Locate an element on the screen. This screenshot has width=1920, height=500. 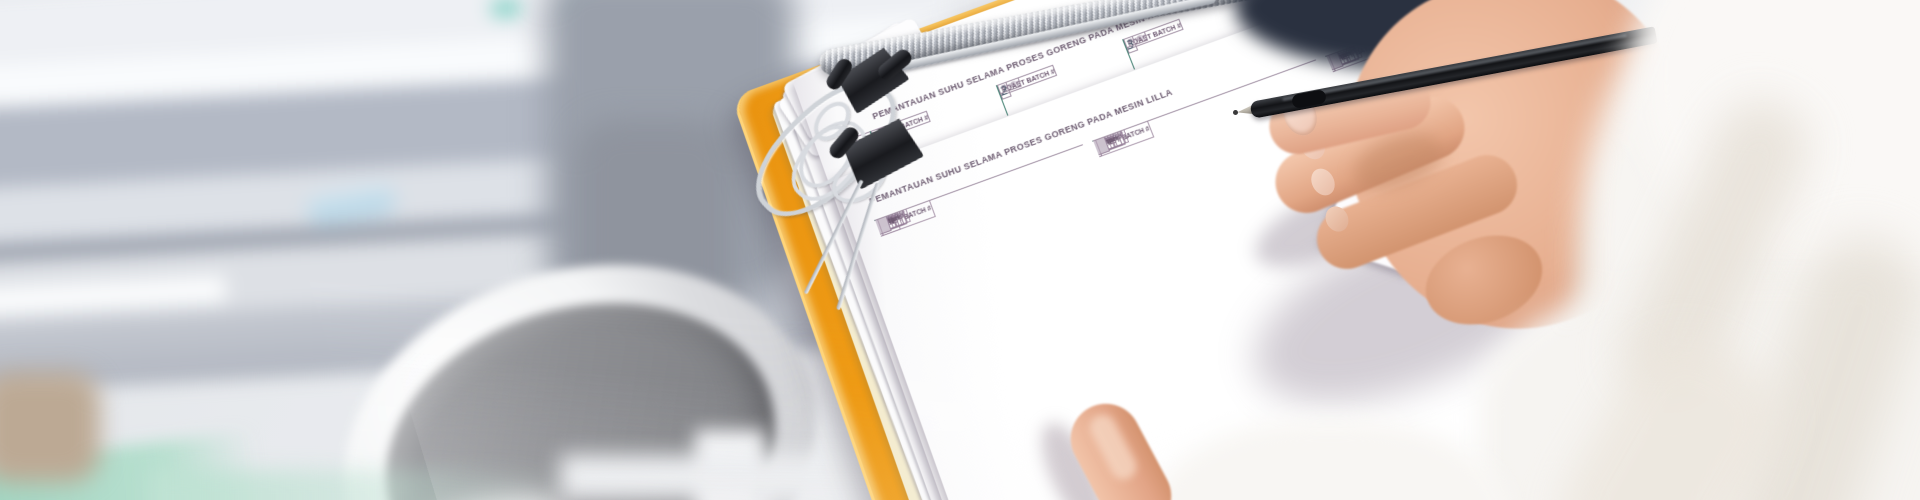
tan-corner-blur is located at coordinates (50, 427).